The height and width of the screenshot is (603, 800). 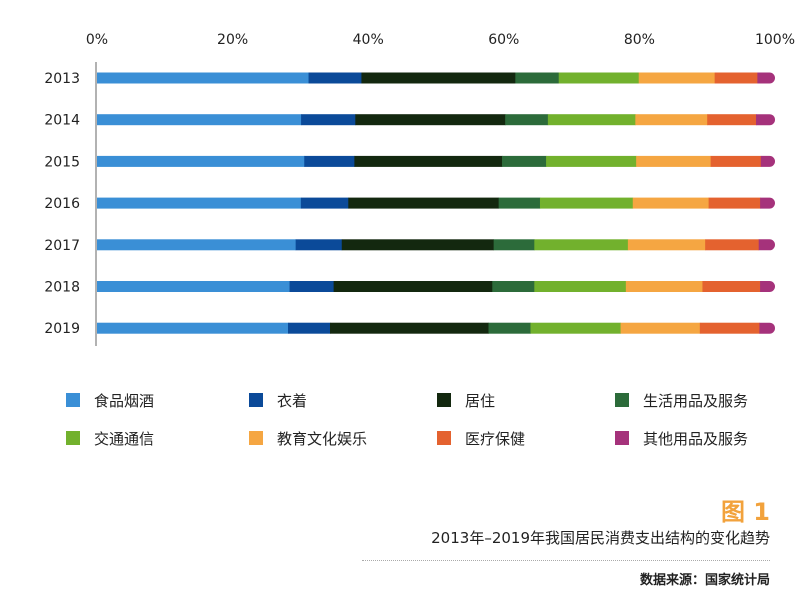 I want to click on legend-row: 交通通信 教育文化娱乐 医疗保健 其他用品及服务, so click(x=426, y=438).